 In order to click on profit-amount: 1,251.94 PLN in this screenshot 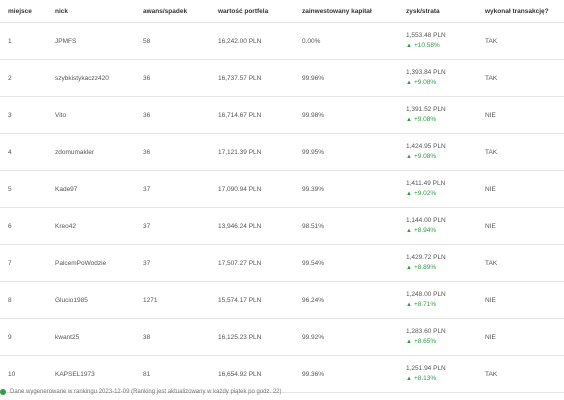, I will do `click(426, 368)`.